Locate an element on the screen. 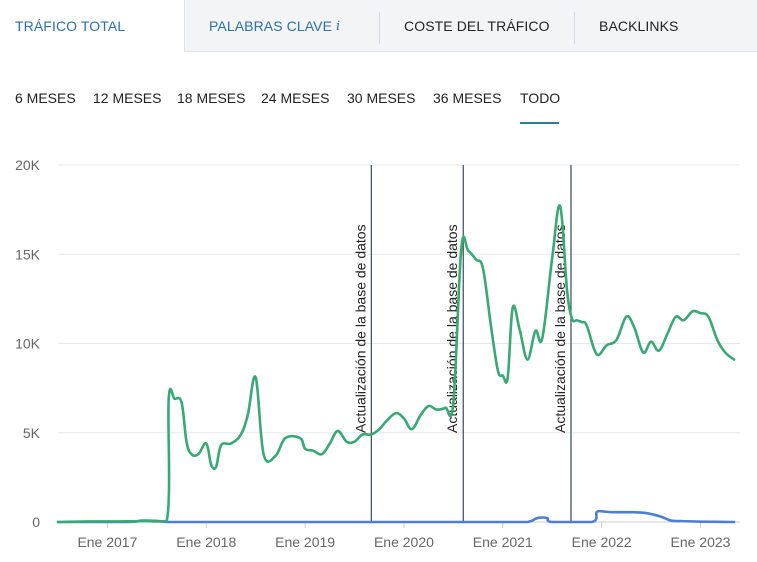  info-icon: i is located at coordinates (338, 26).